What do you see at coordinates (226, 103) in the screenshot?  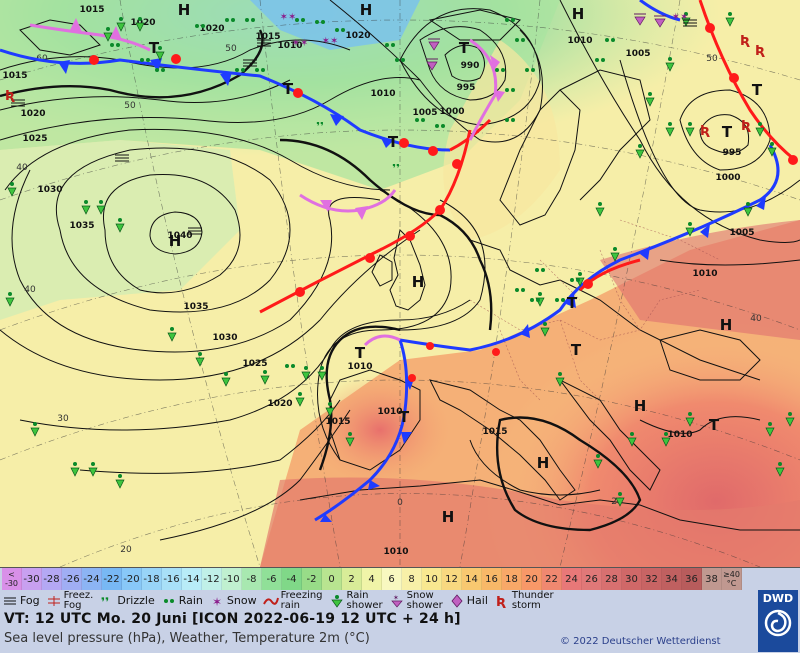 I see `cold-front-north-teeth` at bounding box center [226, 103].